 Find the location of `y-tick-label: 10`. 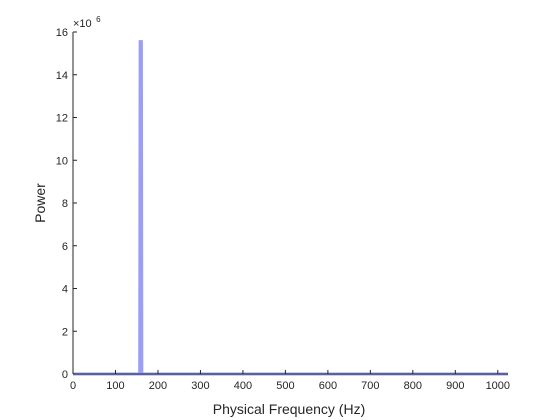

y-tick-label: 10 is located at coordinates (62, 161).